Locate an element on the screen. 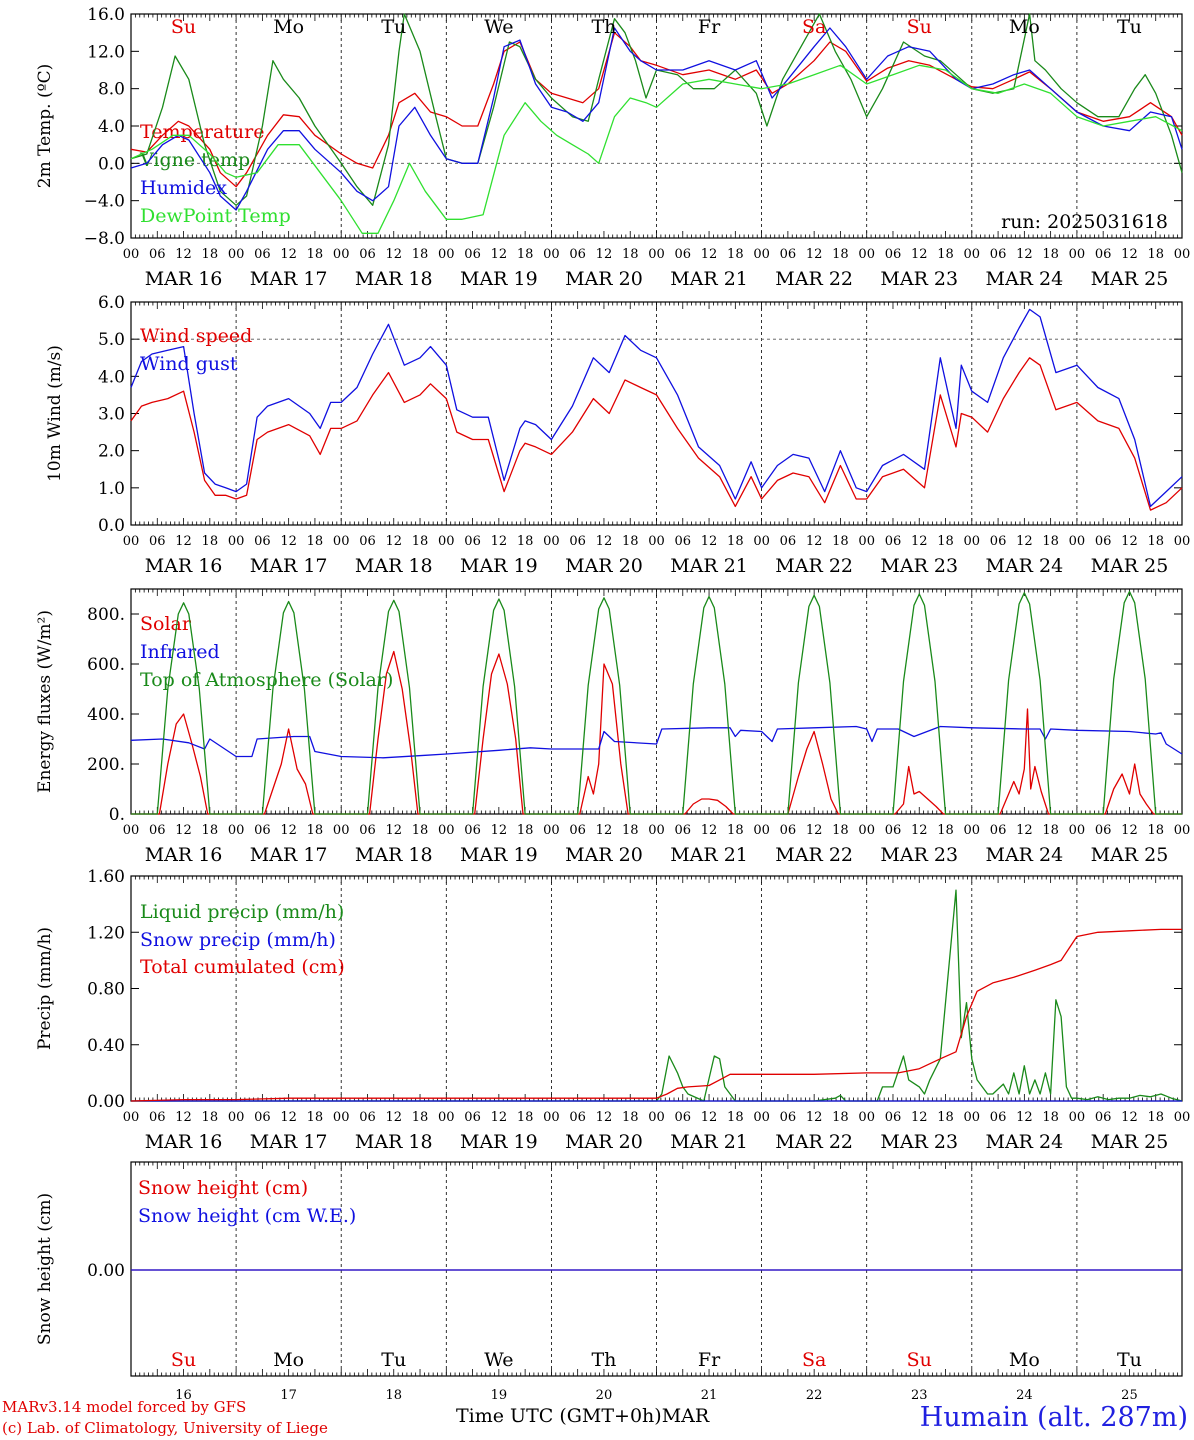 The image size is (1194, 1440). y-tick-label: 3.0 is located at coordinates (111, 415).